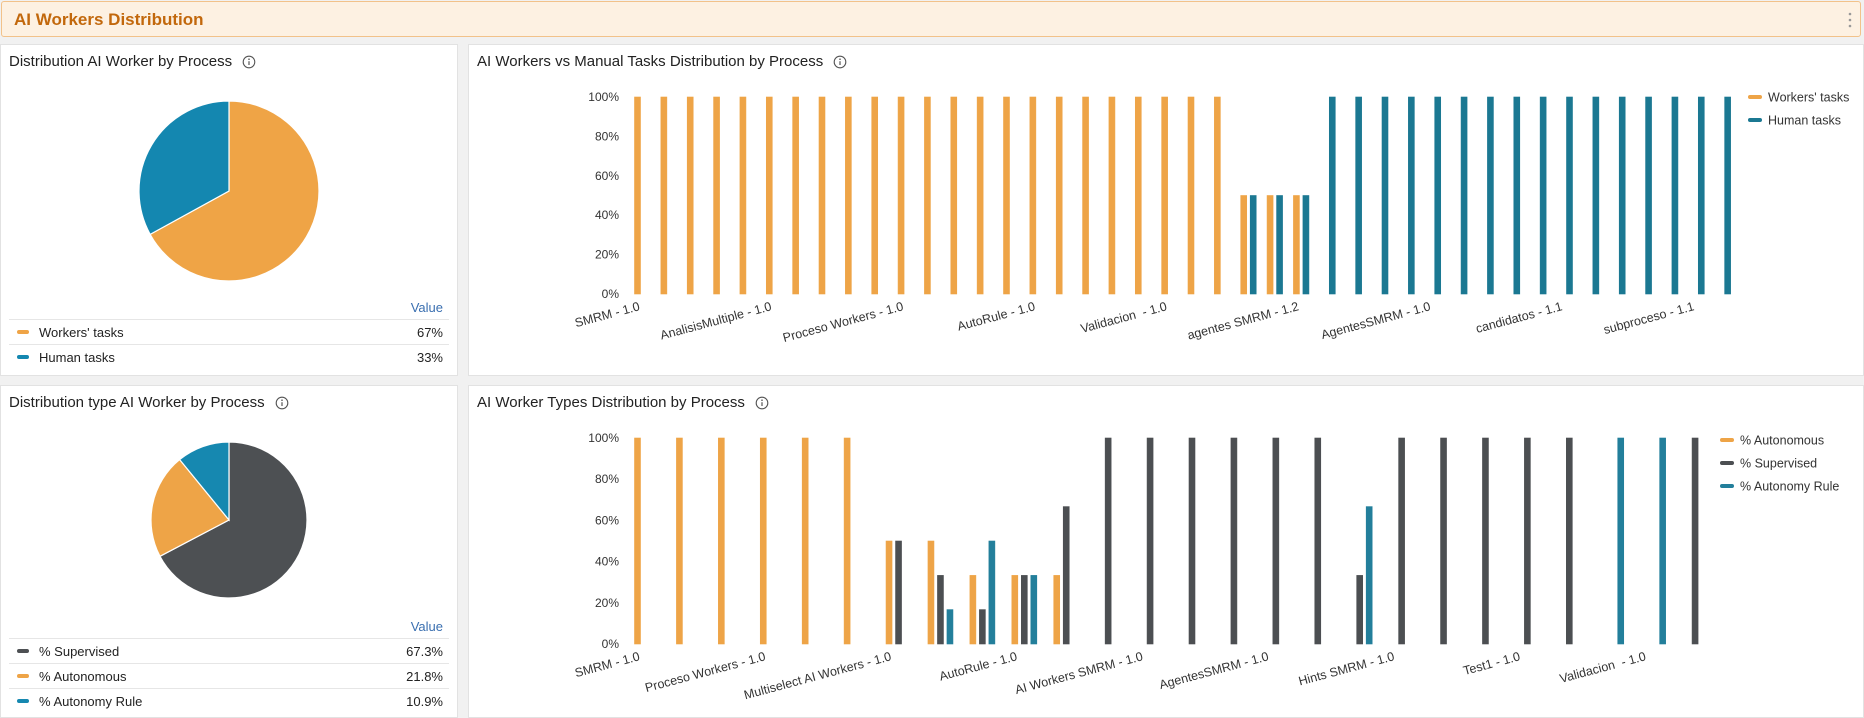 The image size is (1864, 718). What do you see at coordinates (1123, 317) in the screenshot?
I see `x-tick-label: Validacion - 1.0` at bounding box center [1123, 317].